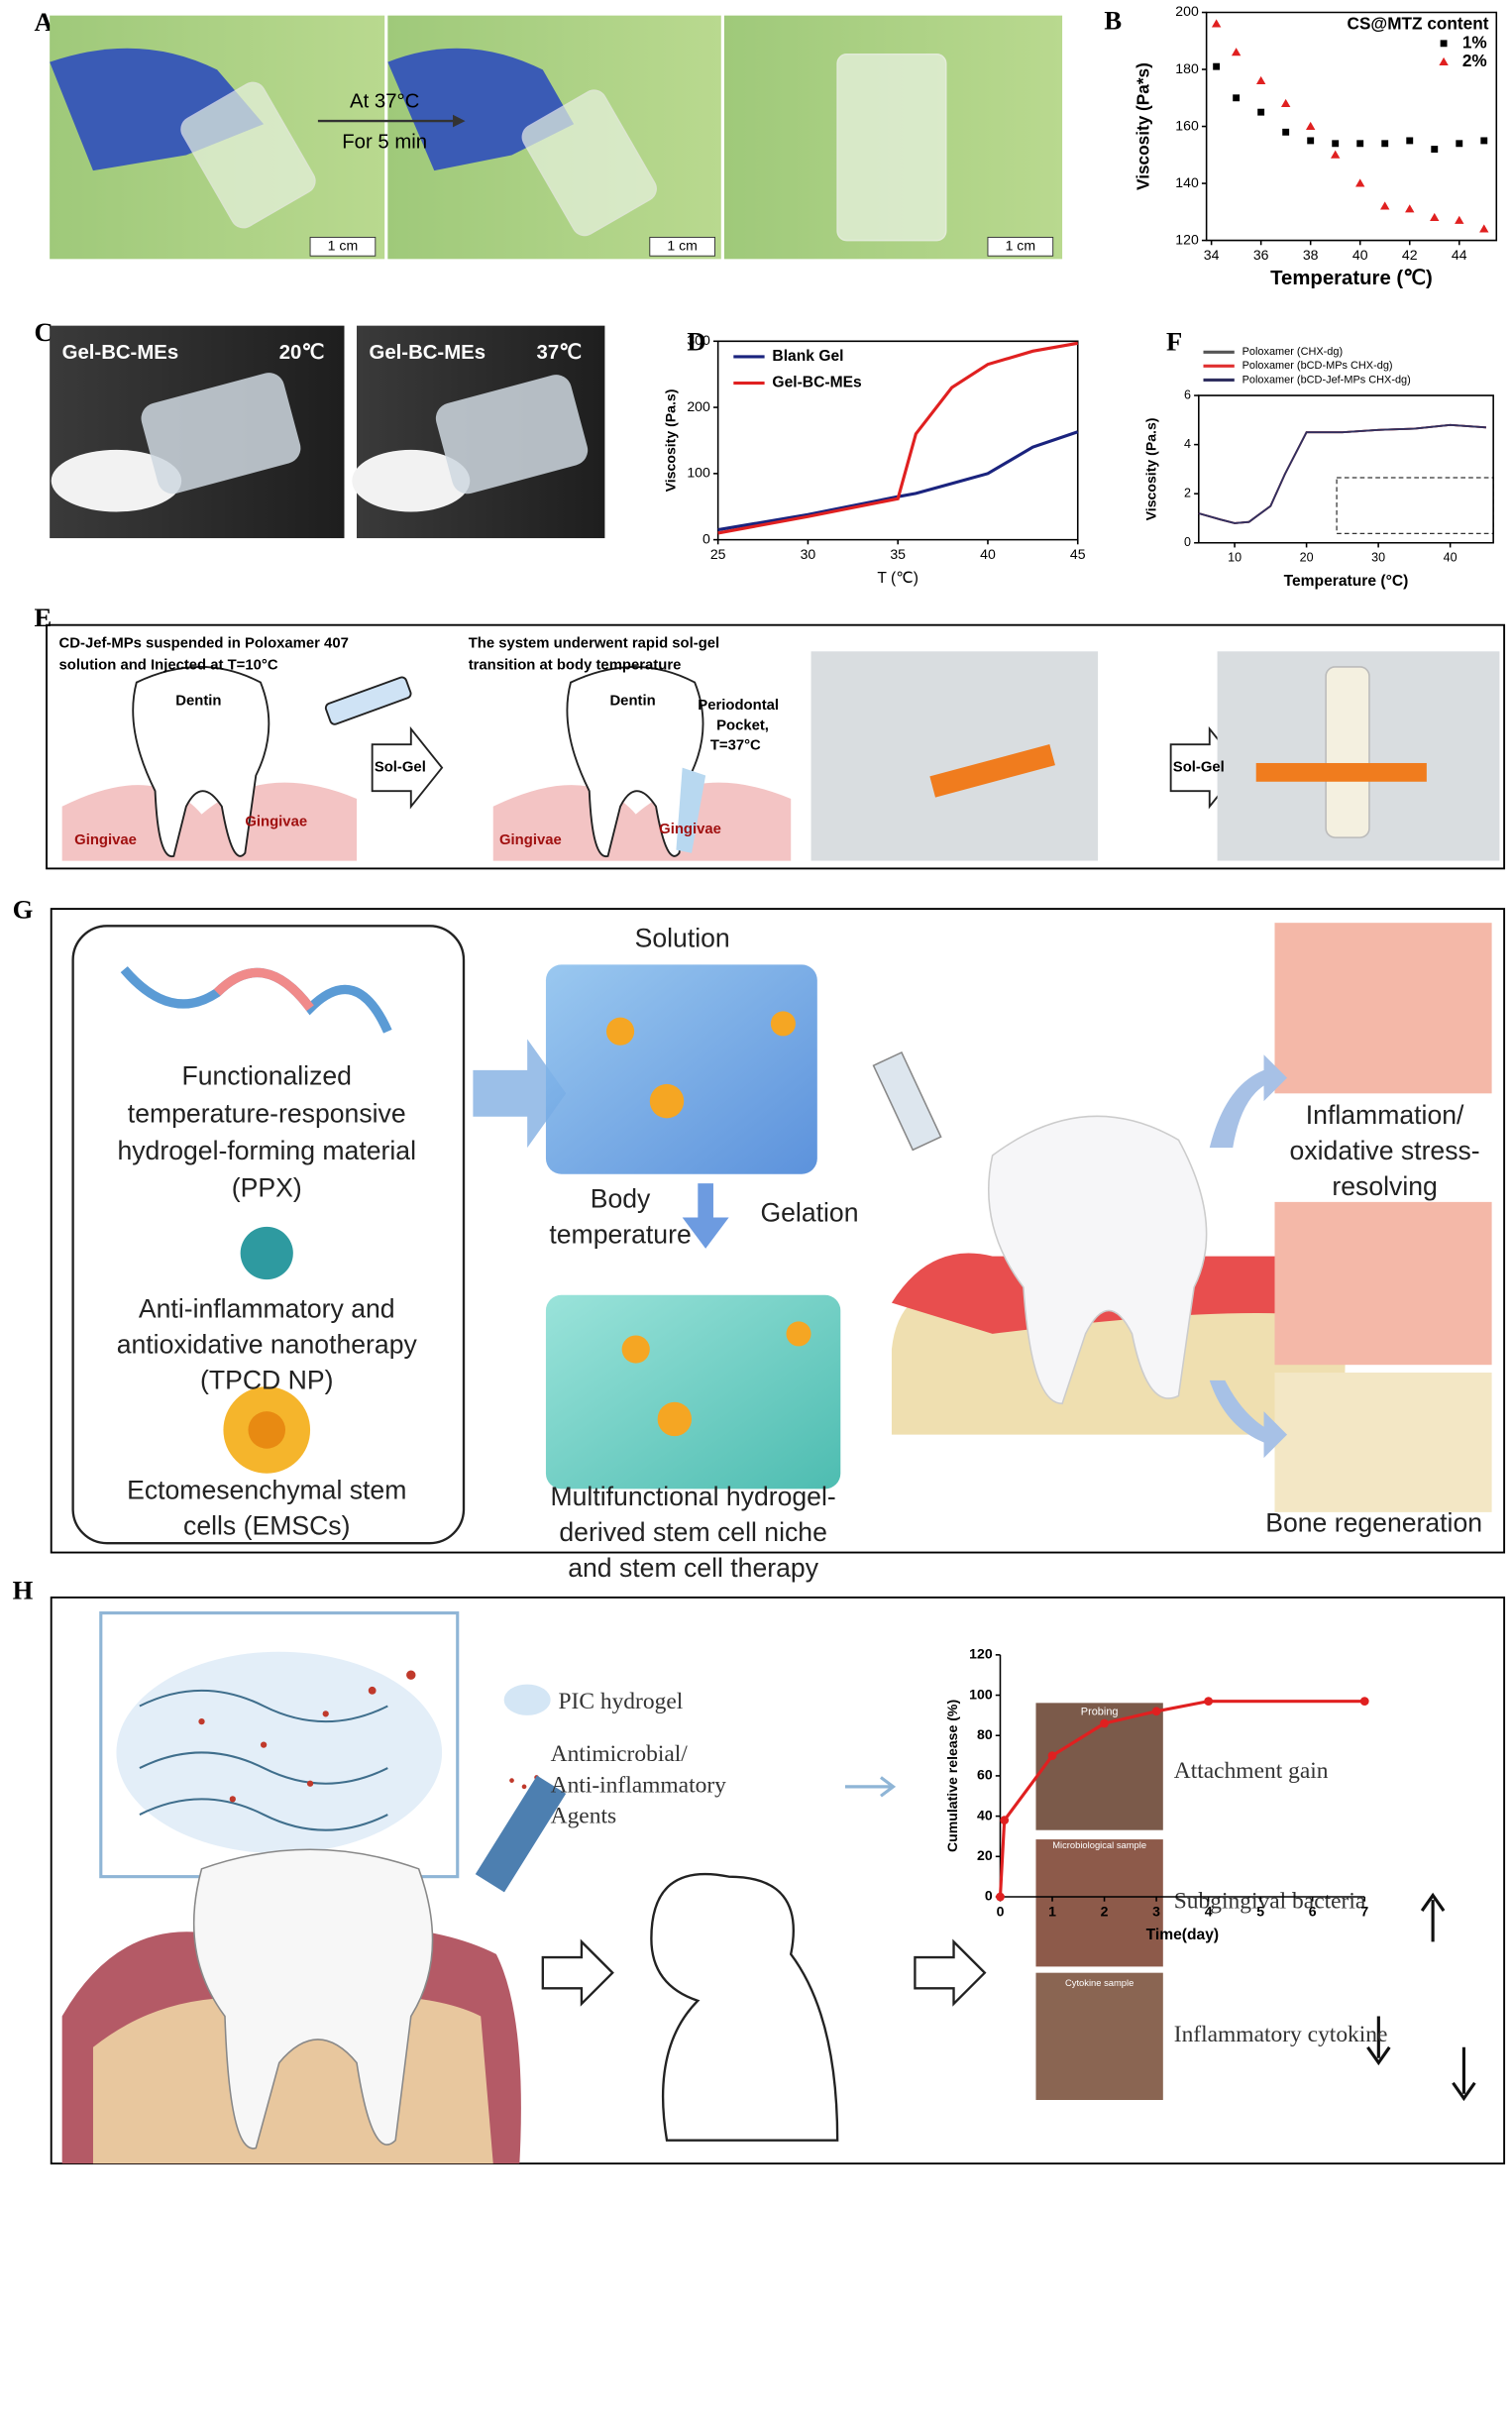 Image resolution: width=1512 pixels, height=2428 pixels. Describe the element at coordinates (120, 353) in the screenshot. I see `photo-label: Gel-BC-MEs` at that location.